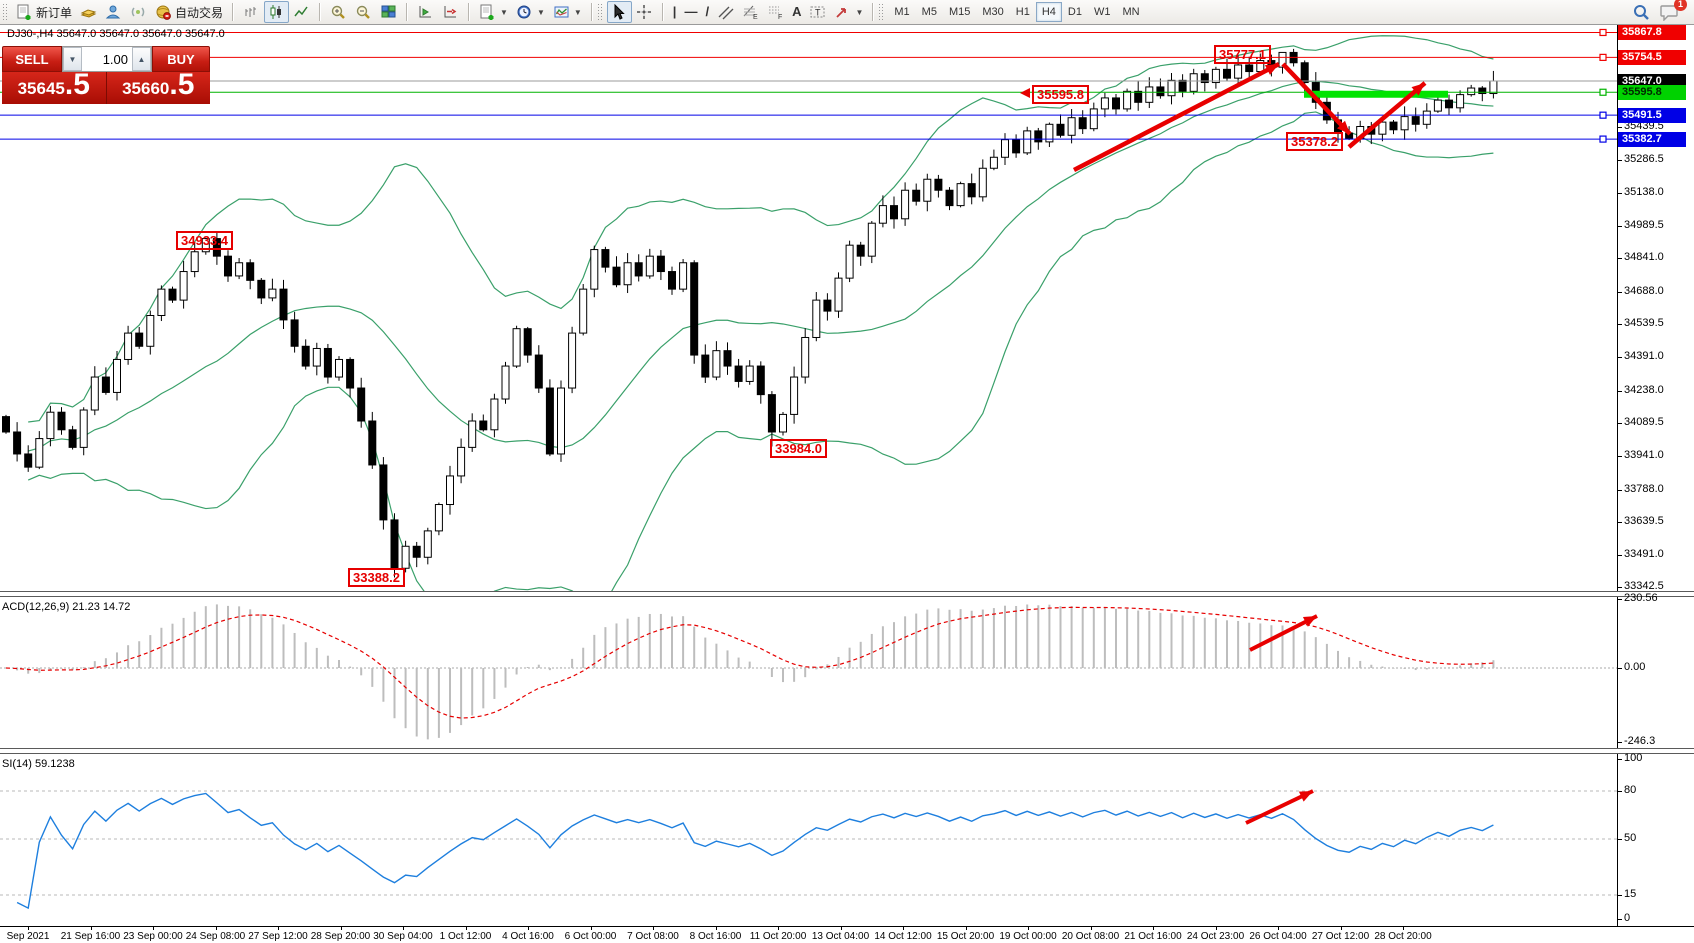  Describe the element at coordinates (38, 764) in the screenshot. I see `rsi-label: SI(14) 59.1238` at that location.